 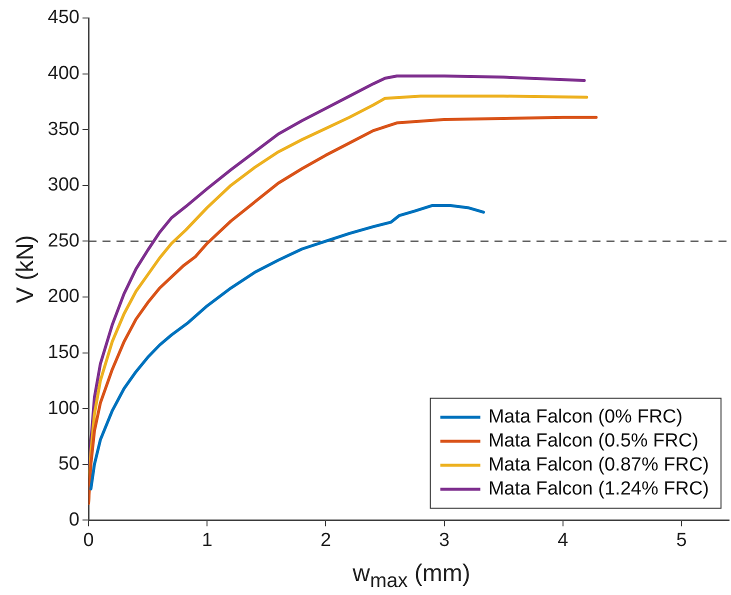 I want to click on y-tick-label: 250, so click(x=64, y=241).